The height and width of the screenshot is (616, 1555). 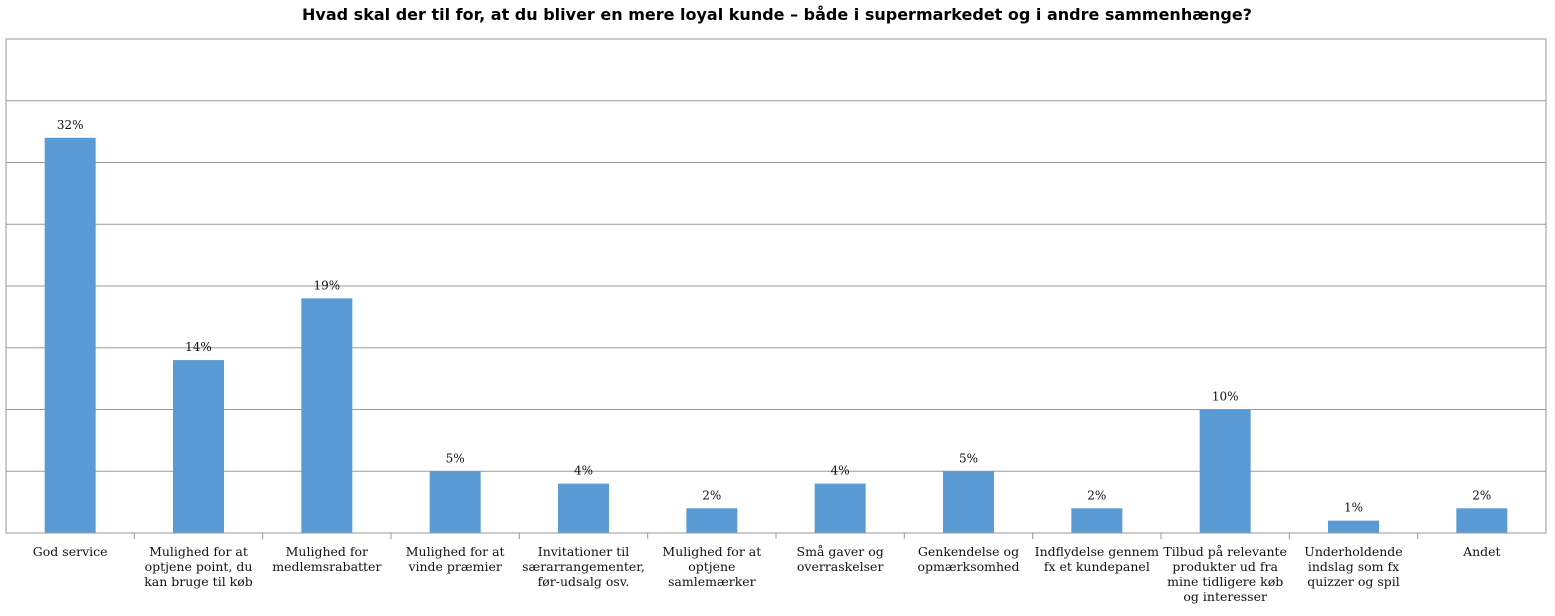 I want to click on category-label: Genkendelse og opmærksomhed, so click(x=969, y=559).